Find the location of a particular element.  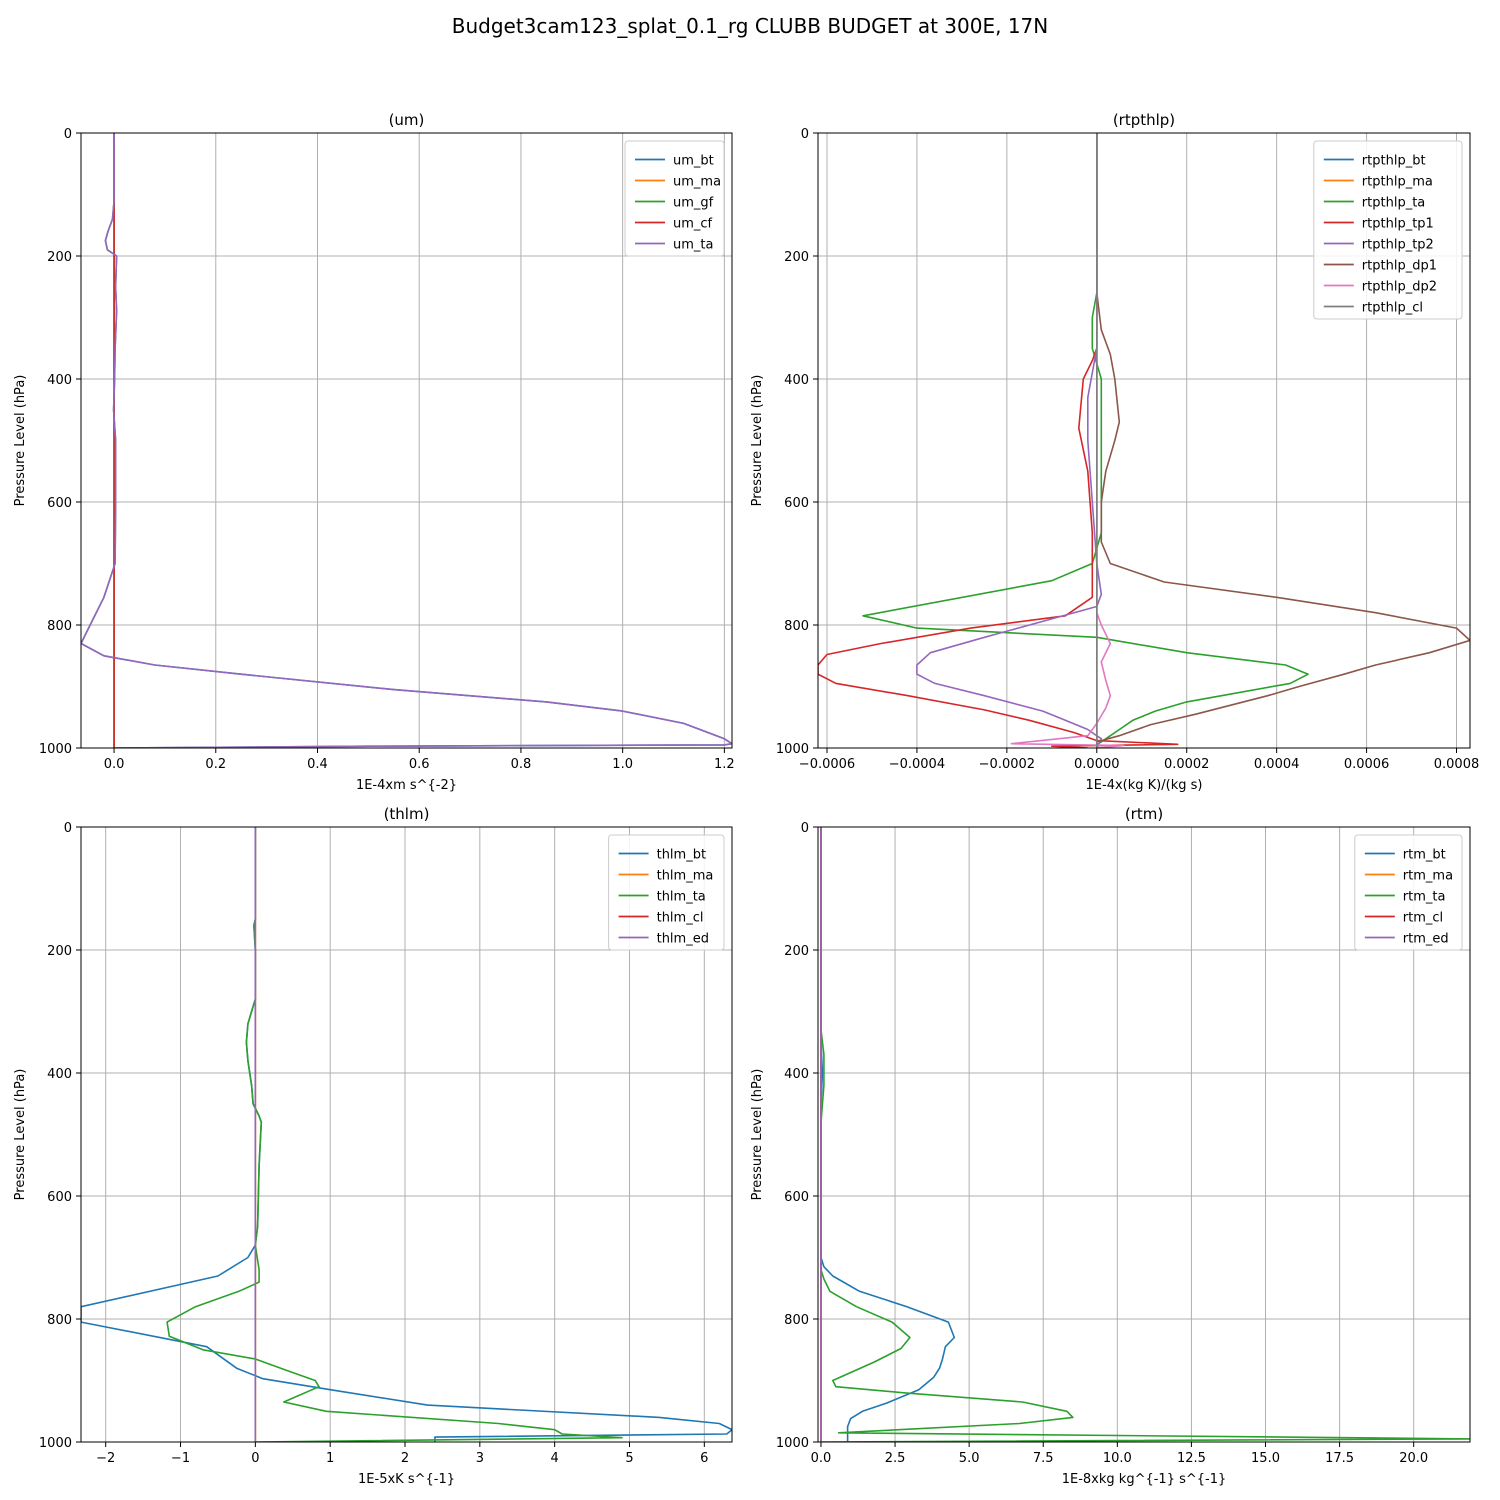

legend: thlm_bt thlm_ma thlm_ta thlm_cl thlm_ed is located at coordinates (666, 892).